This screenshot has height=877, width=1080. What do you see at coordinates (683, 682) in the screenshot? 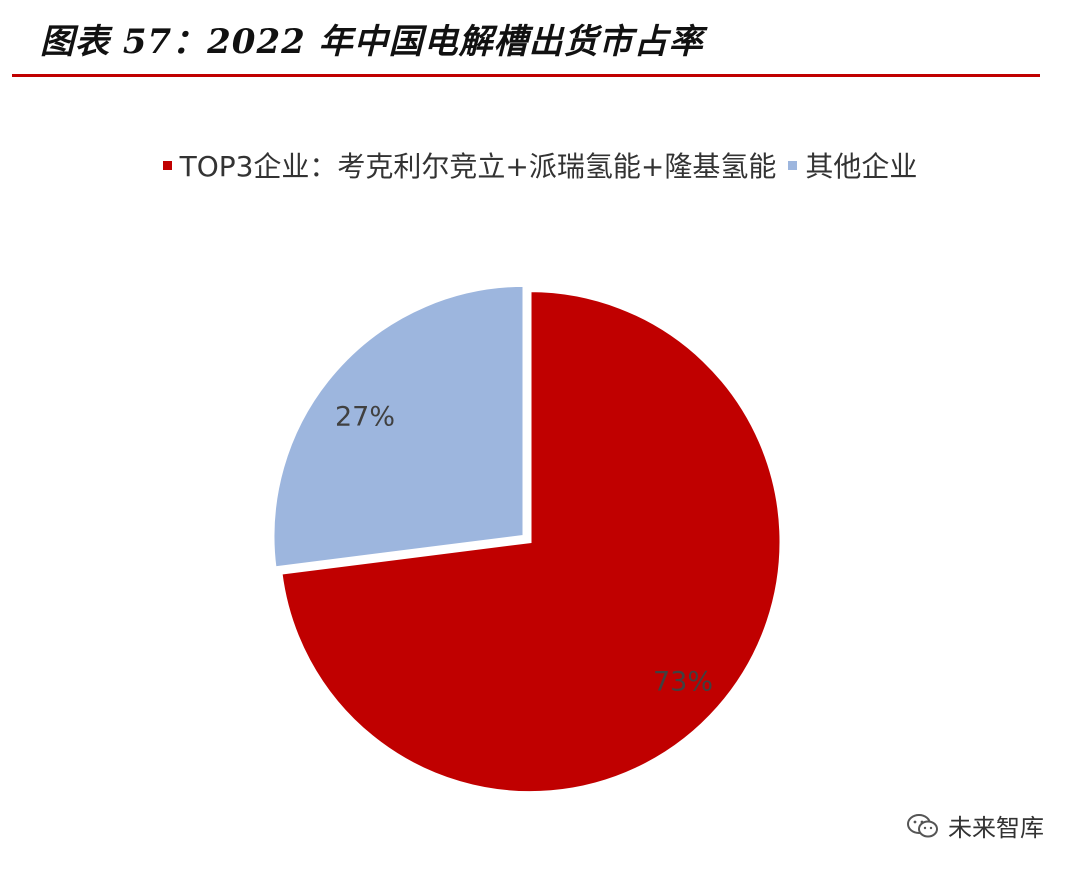
I see `slice-label-top3: 73%` at bounding box center [683, 682].